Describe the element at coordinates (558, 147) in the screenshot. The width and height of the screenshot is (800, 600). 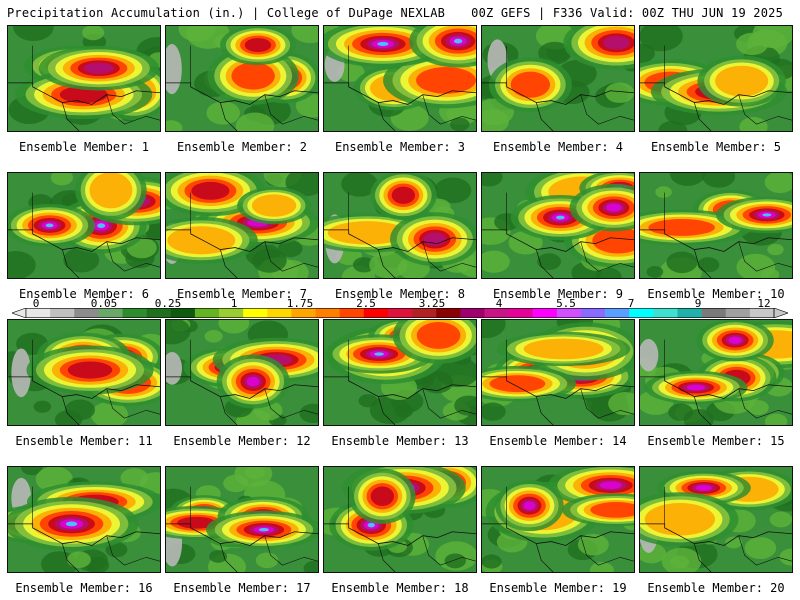
I see `ensemble-member-caption: Ensemble Member: 4` at that location.